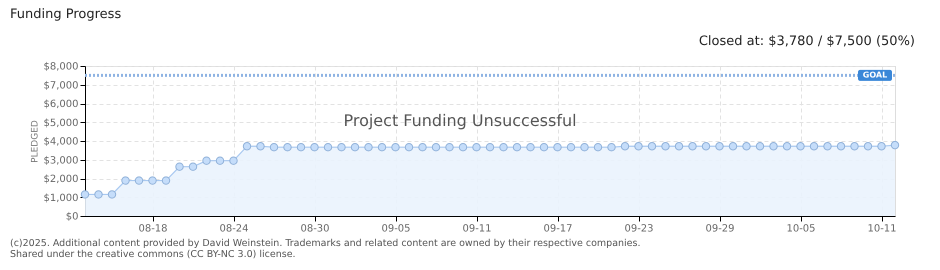 This screenshot has height=270, width=940. What do you see at coordinates (325, 243) in the screenshot?
I see `text: (c)2025. Additional content provided by David Weinstein. Trademarks and related content are owned by their respective companies.` at bounding box center [325, 243].